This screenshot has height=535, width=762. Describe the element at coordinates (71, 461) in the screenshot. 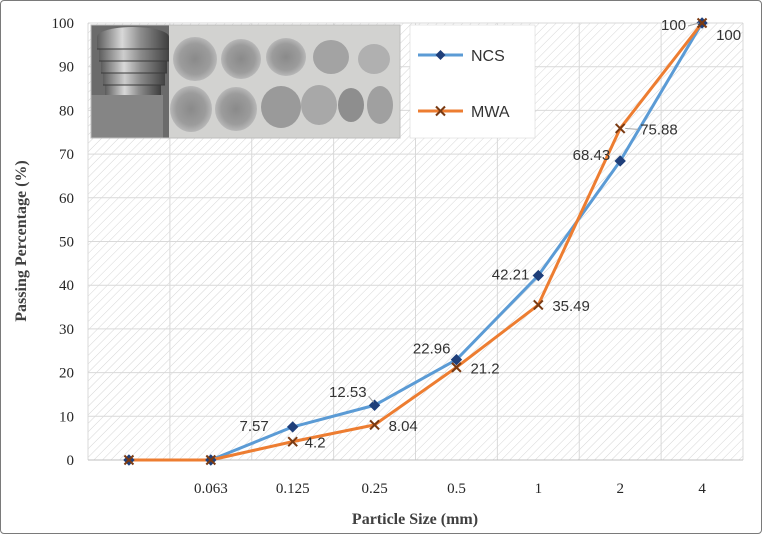

I see `y-tick-label: 0` at that location.